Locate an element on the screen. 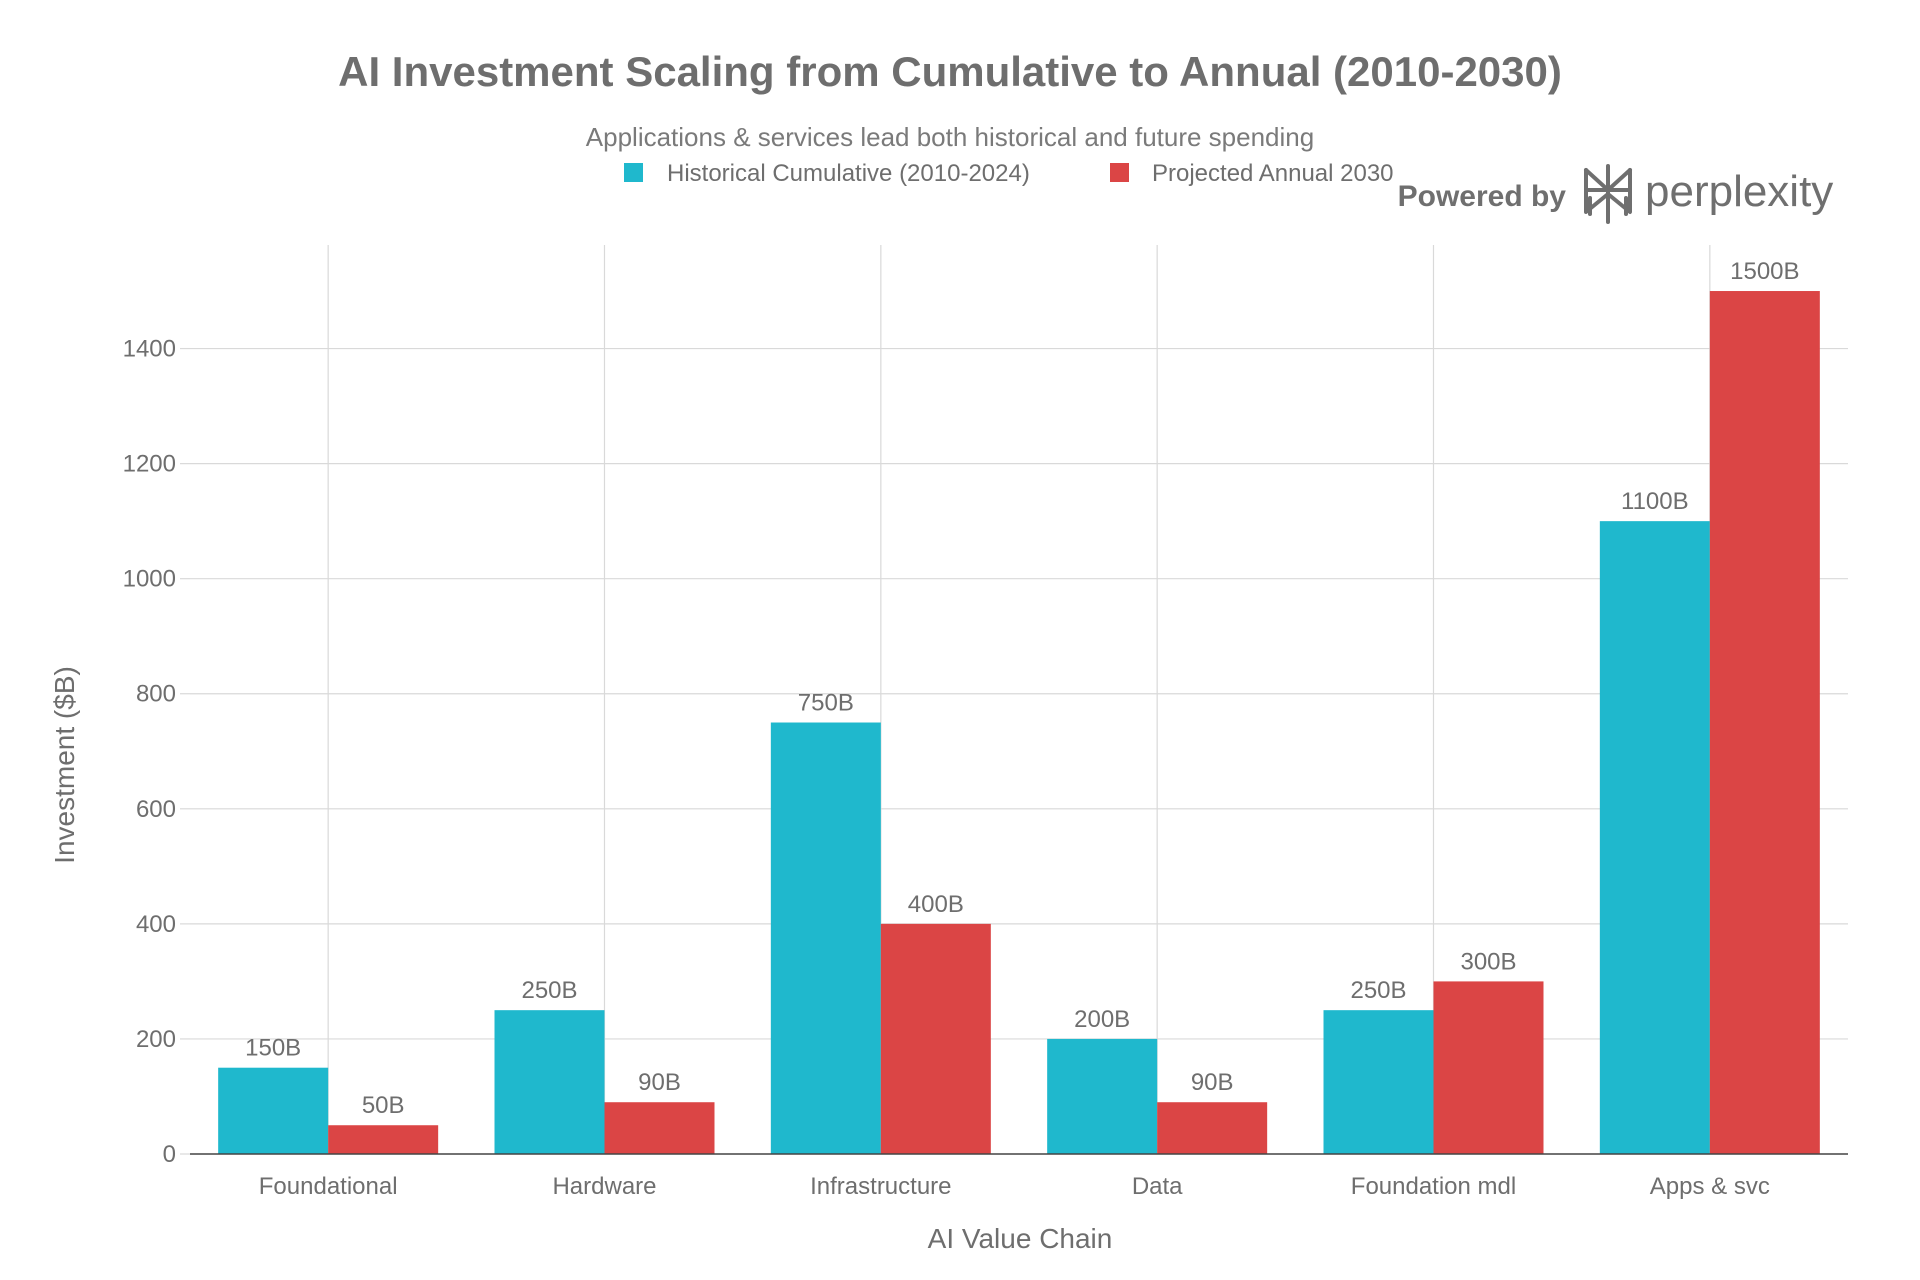 This screenshot has height=1280, width=1920. powered-by-text: Powered by is located at coordinates (1482, 196).